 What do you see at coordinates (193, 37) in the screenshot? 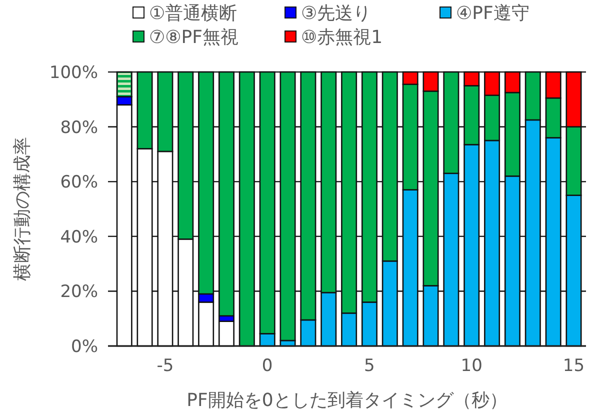
I see `legend-label: ⑦⑧PF無視` at bounding box center [193, 37].